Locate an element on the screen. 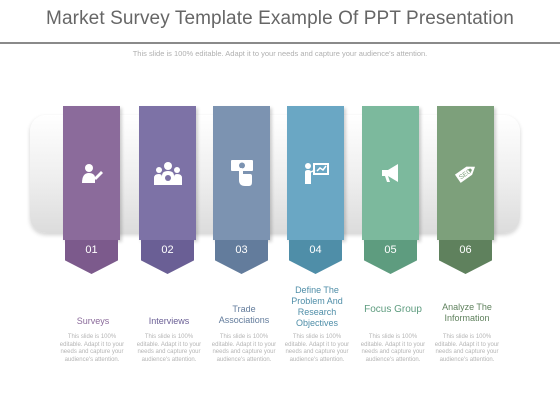 Image resolution: width=560 pixels, height=420 pixels. step-label-3: Trade Associations is located at coordinates (244, 314).